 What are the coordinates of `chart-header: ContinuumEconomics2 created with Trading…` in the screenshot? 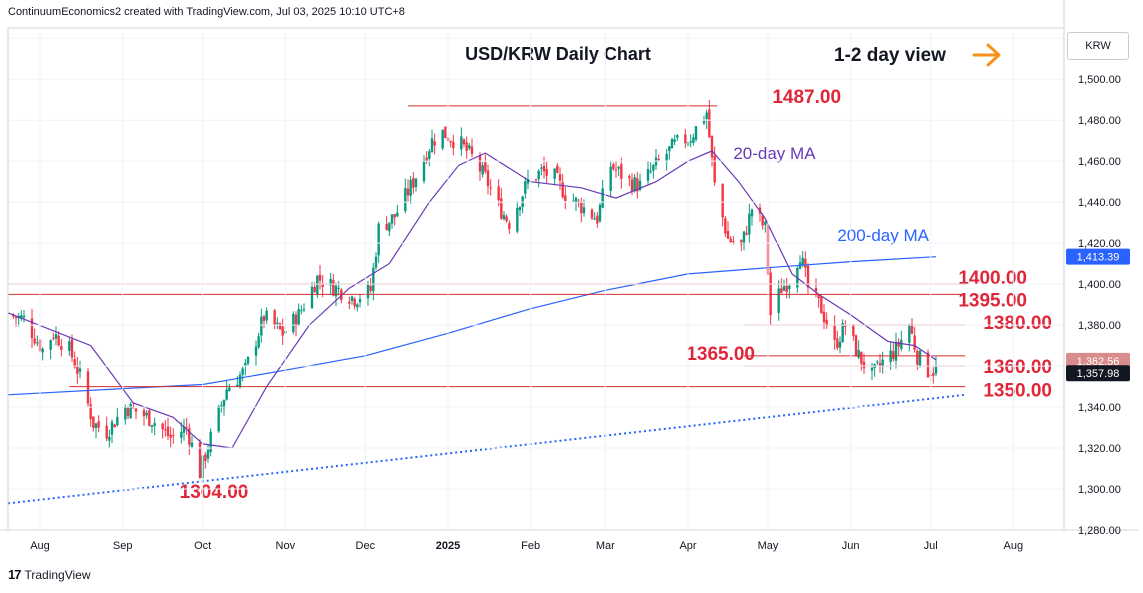 It's located at (206, 12).